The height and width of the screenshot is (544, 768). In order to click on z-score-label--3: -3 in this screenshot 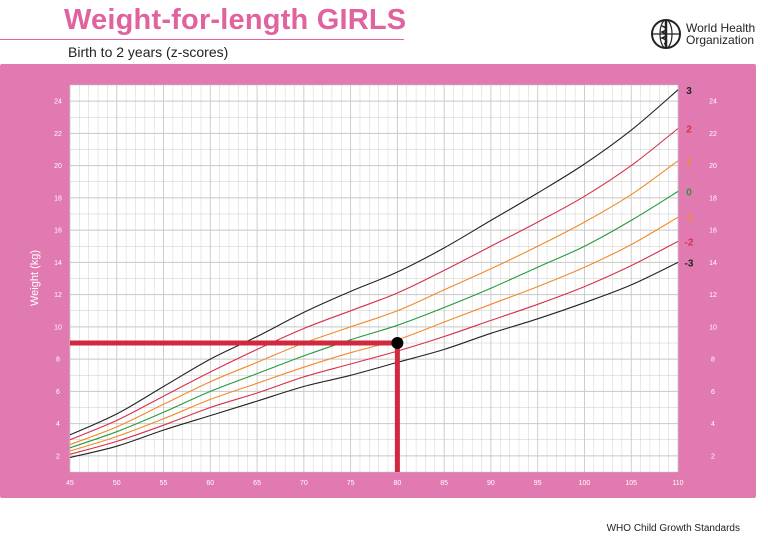, I will do `click(689, 263)`.